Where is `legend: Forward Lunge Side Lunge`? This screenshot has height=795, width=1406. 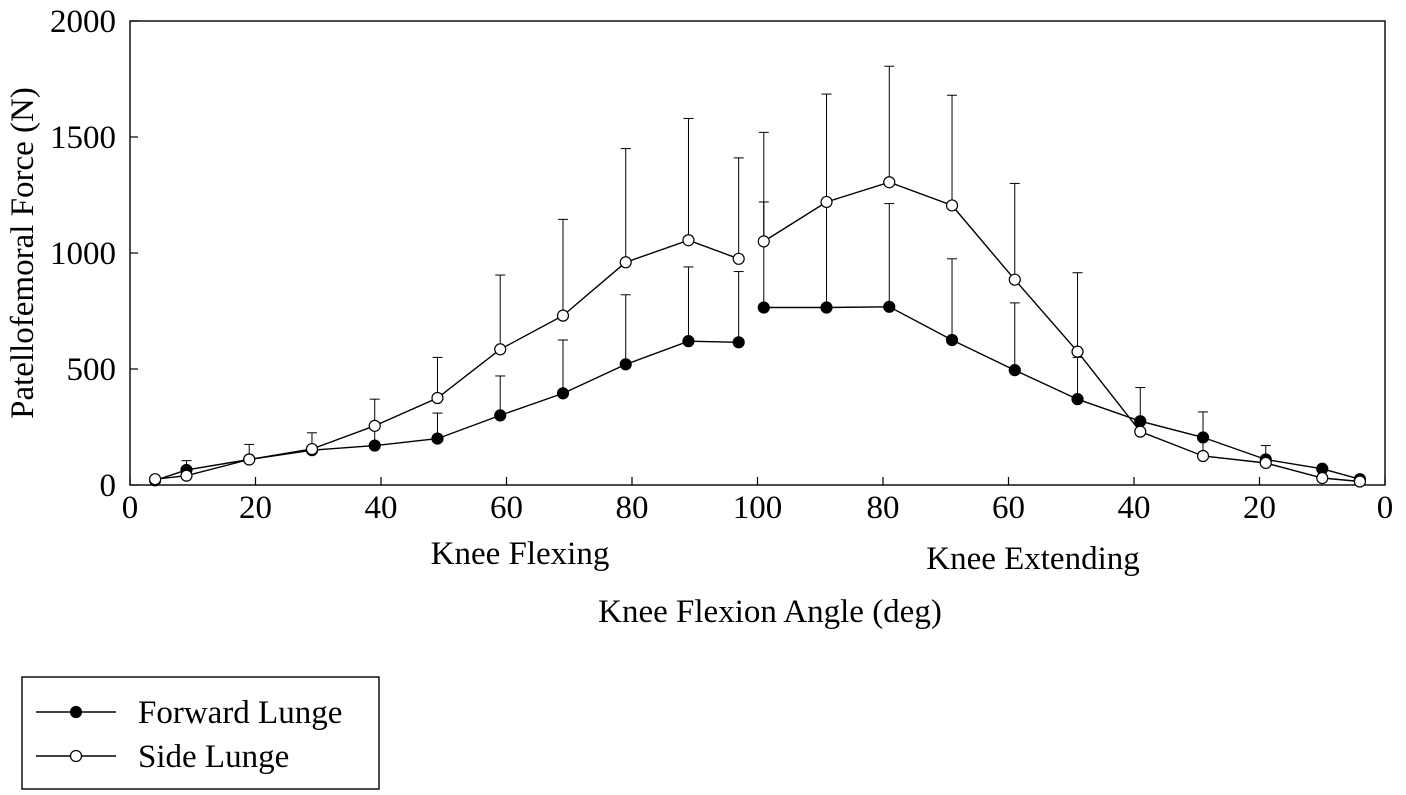 legend: Forward Lunge Side Lunge is located at coordinates (200, 733).